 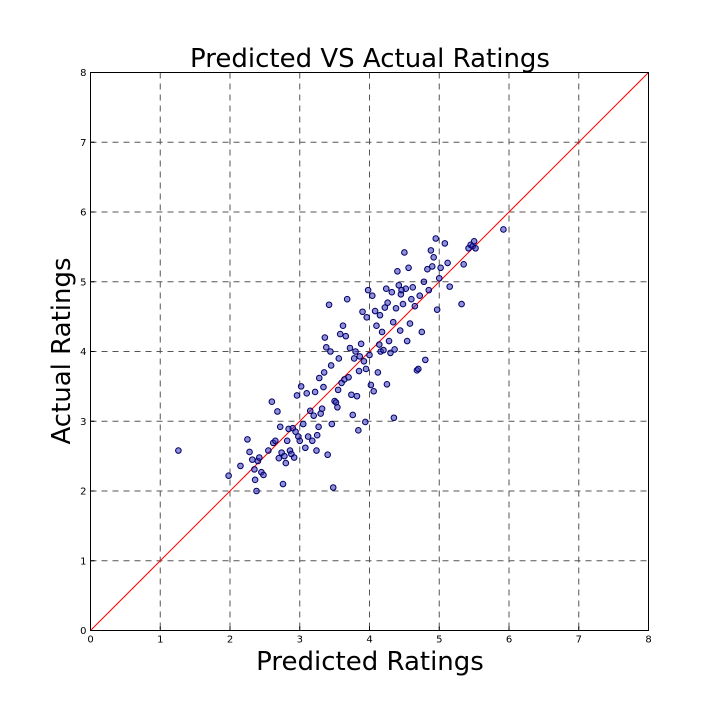 I want to click on y-tick-label: 1, so click(x=83, y=561).